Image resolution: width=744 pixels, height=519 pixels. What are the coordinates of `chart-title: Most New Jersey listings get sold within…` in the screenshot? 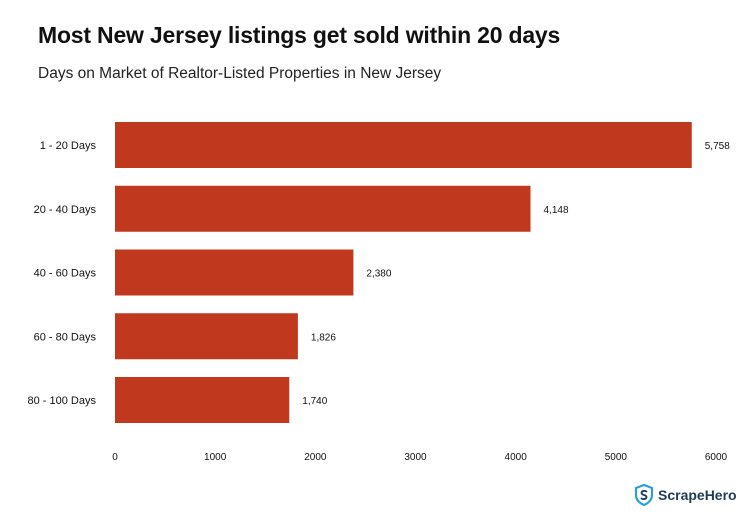 It's located at (299, 35).